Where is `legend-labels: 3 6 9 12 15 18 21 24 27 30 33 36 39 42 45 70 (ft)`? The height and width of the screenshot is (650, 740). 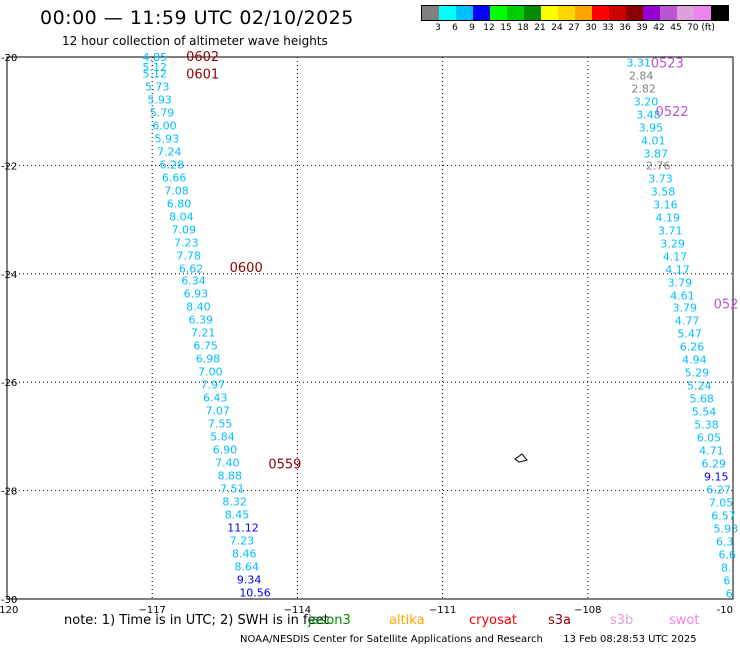 legend-labels: 3 6 9 12 15 18 21 24 27 30 33 36 39 42 45 70 (ft) is located at coordinates (576, 27).